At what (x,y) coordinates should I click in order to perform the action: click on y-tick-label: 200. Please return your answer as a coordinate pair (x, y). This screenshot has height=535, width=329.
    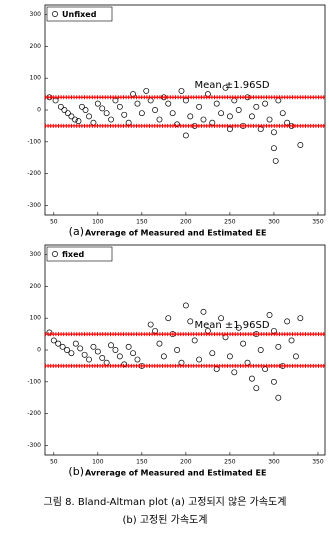
    Looking at the image, I should click on (36, 286).